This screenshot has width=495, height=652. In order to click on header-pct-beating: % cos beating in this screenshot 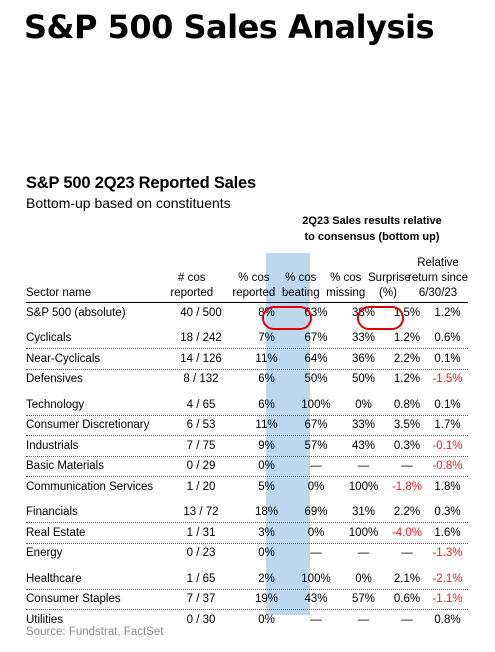, I will do `click(300, 278)`.